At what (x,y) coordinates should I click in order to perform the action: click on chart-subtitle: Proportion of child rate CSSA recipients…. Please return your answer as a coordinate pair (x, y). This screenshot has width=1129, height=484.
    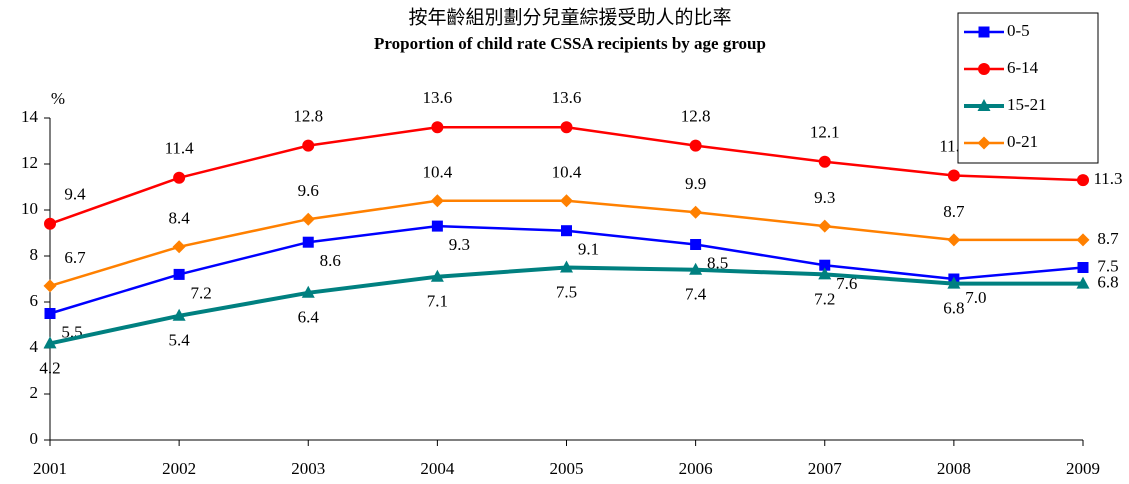
    Looking at the image, I should click on (570, 43).